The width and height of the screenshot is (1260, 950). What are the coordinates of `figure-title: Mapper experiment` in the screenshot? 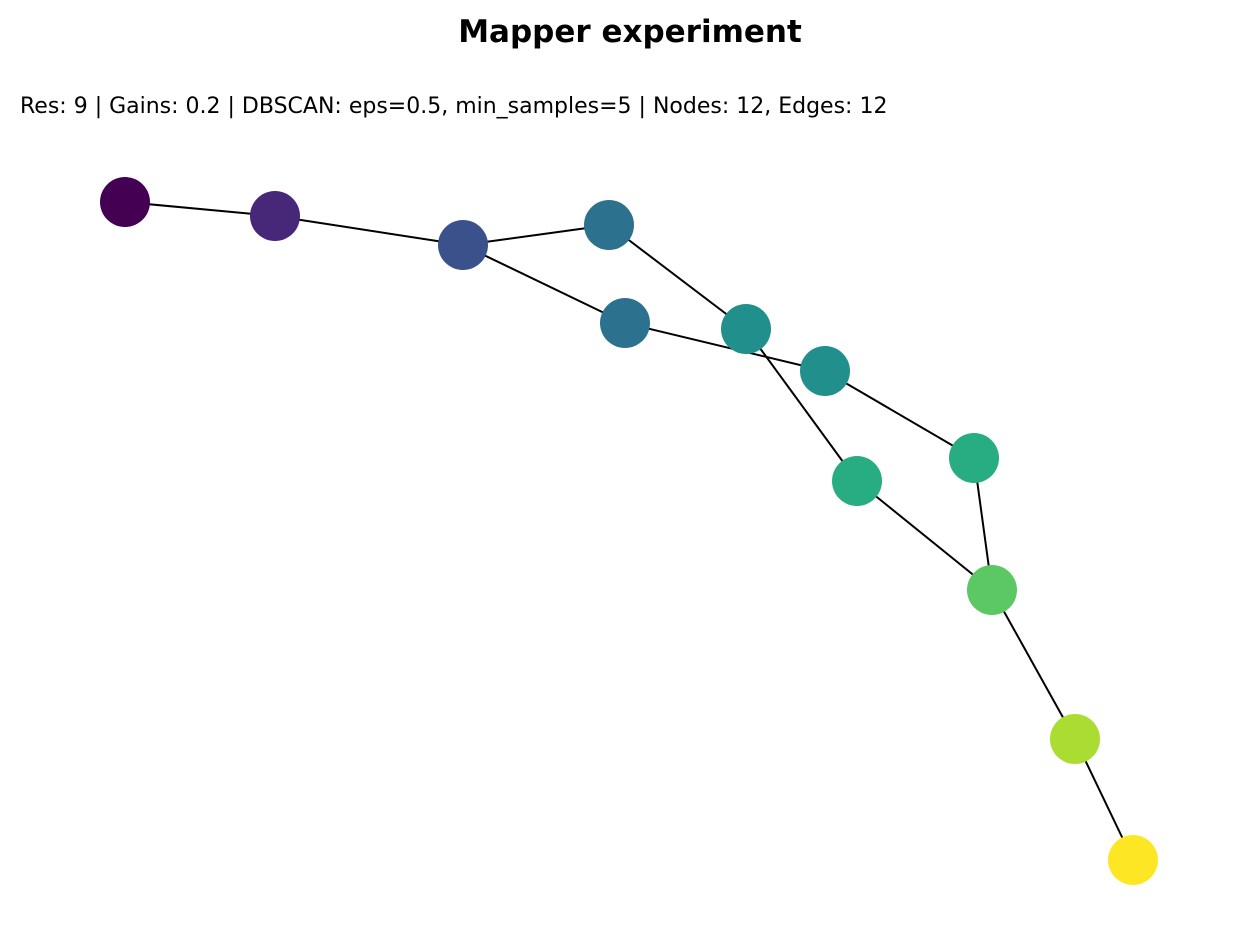 It's located at (630, 32).